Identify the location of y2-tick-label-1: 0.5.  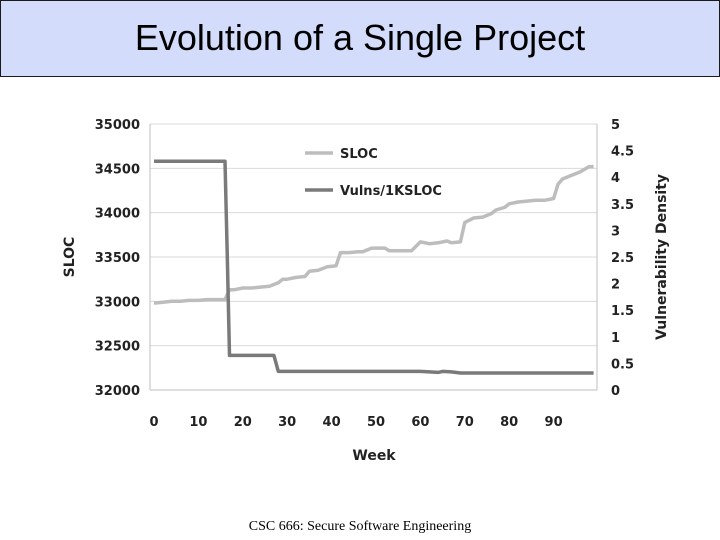
(622, 364).